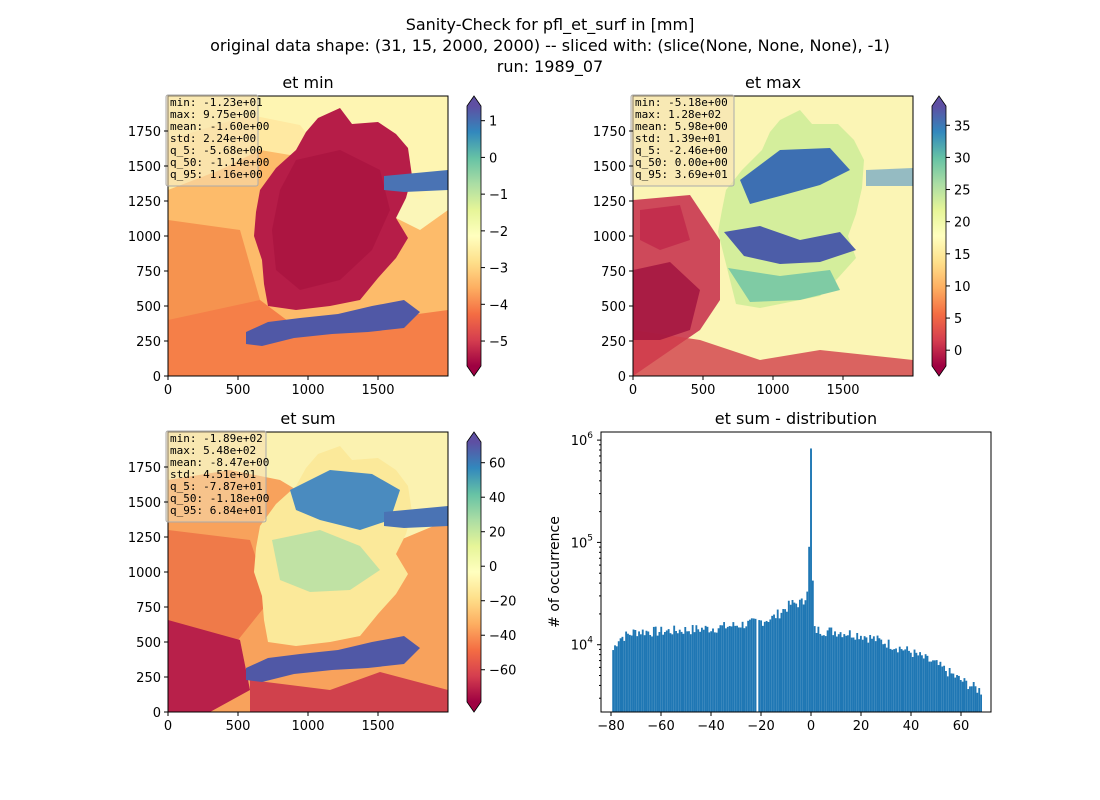  I want to click on stat-line: mean: -1.60e+00, so click(219, 126).